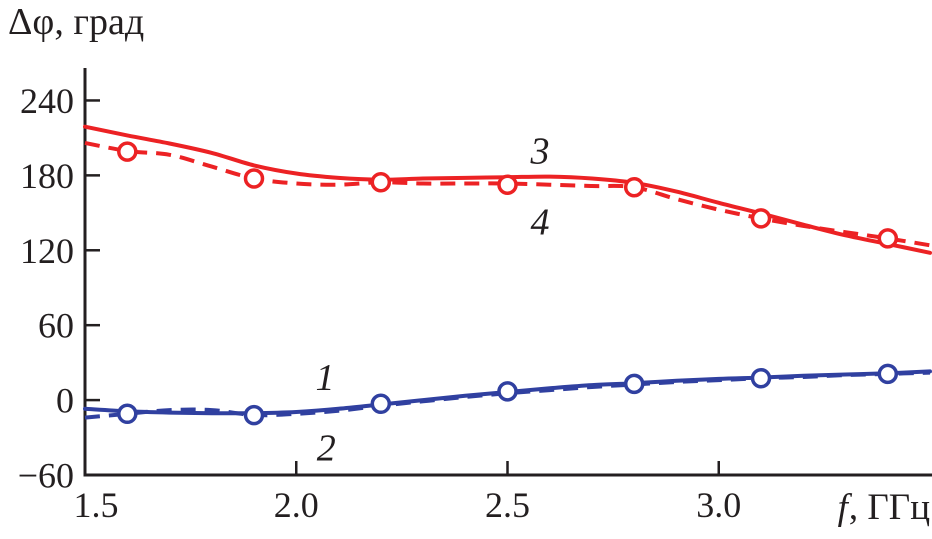 This screenshot has width=932, height=539. What do you see at coordinates (65, 401) in the screenshot?
I see `y-tick-label: 0` at bounding box center [65, 401].